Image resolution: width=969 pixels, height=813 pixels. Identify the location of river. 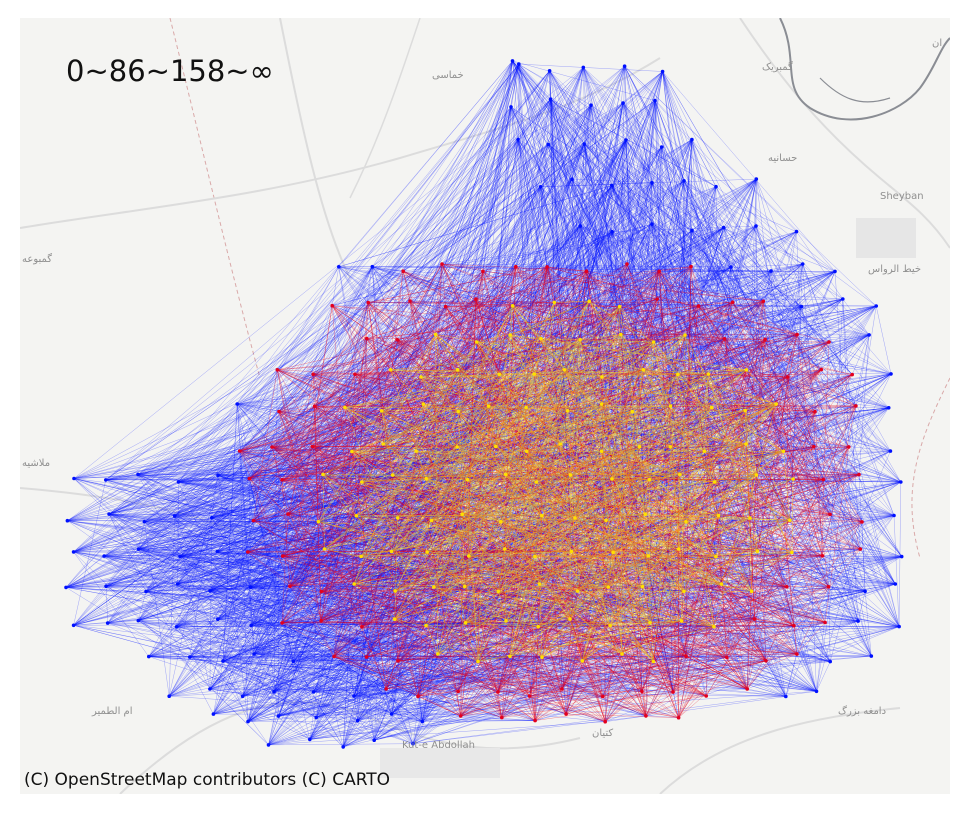
(864, 69).